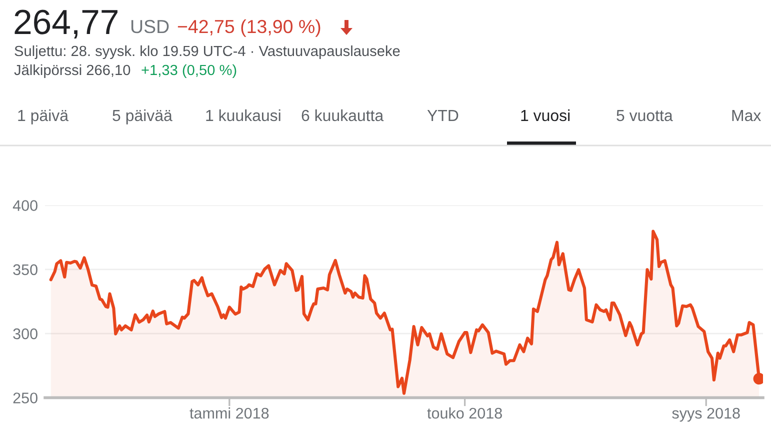  I want to click on y-tick-label: 300, so click(25, 334).